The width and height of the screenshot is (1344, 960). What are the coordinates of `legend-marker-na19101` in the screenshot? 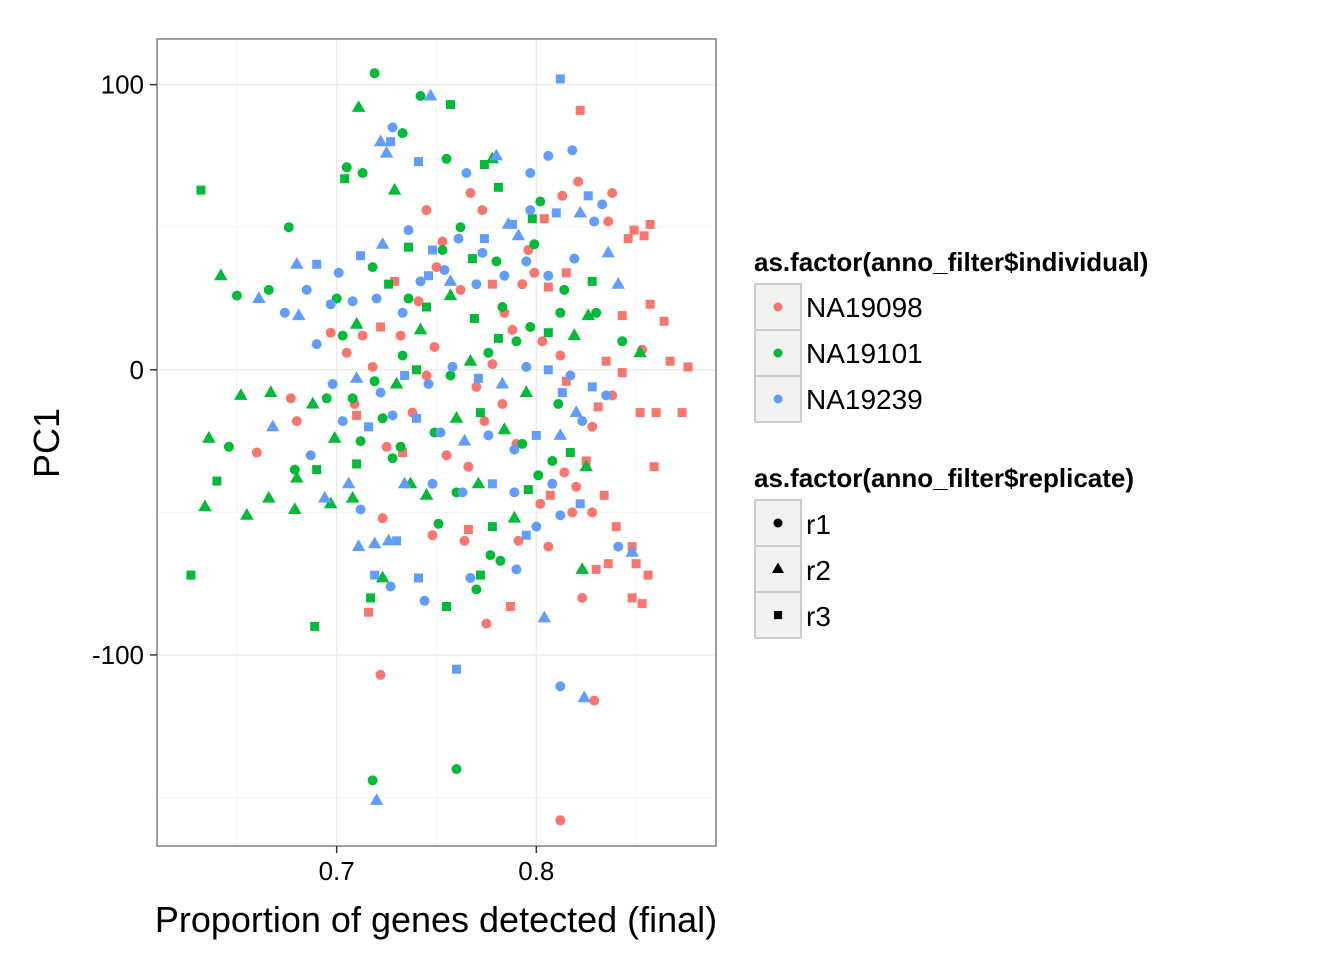 It's located at (778, 353).